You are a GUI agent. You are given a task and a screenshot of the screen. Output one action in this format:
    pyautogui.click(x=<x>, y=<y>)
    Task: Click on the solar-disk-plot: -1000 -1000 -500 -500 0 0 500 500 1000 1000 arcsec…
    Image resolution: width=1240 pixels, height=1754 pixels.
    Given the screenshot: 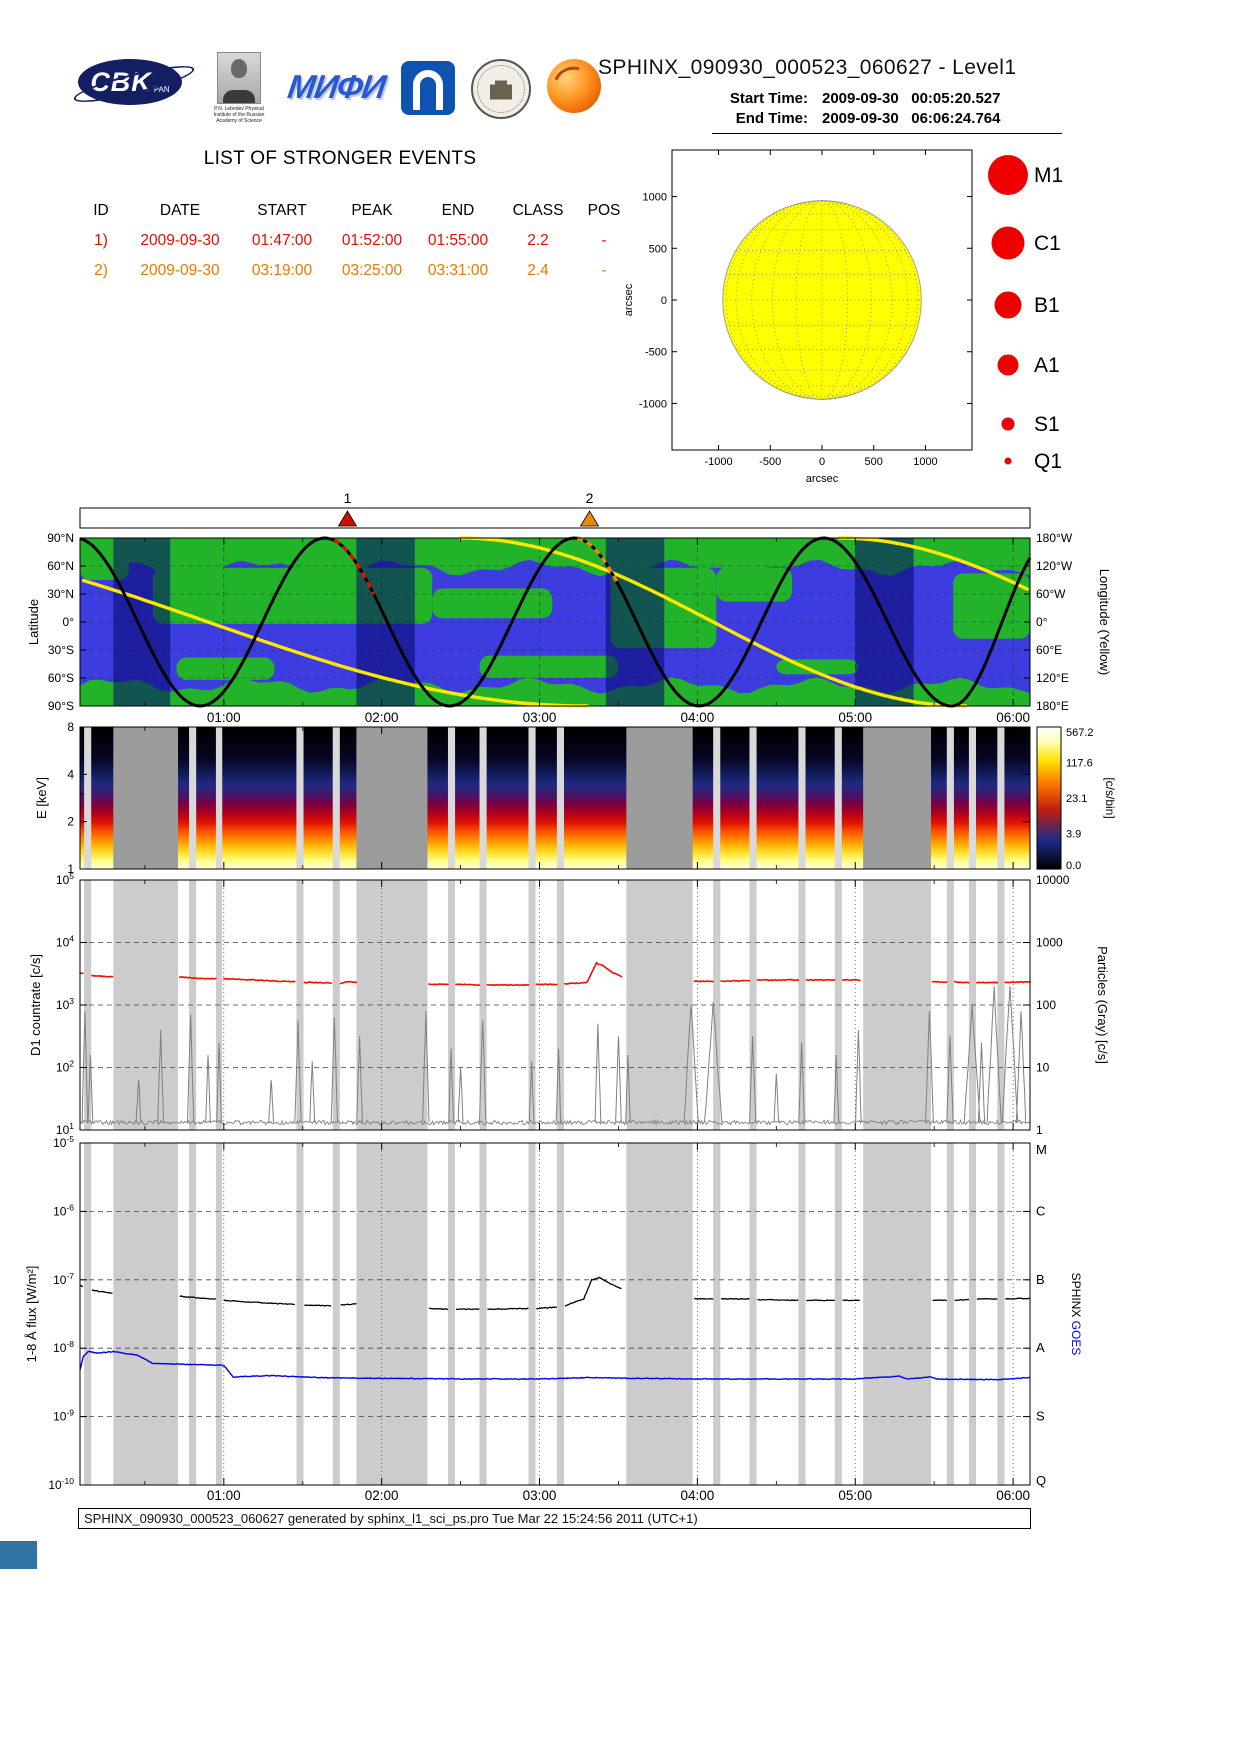 What is the action you would take?
    pyautogui.click(x=798, y=317)
    